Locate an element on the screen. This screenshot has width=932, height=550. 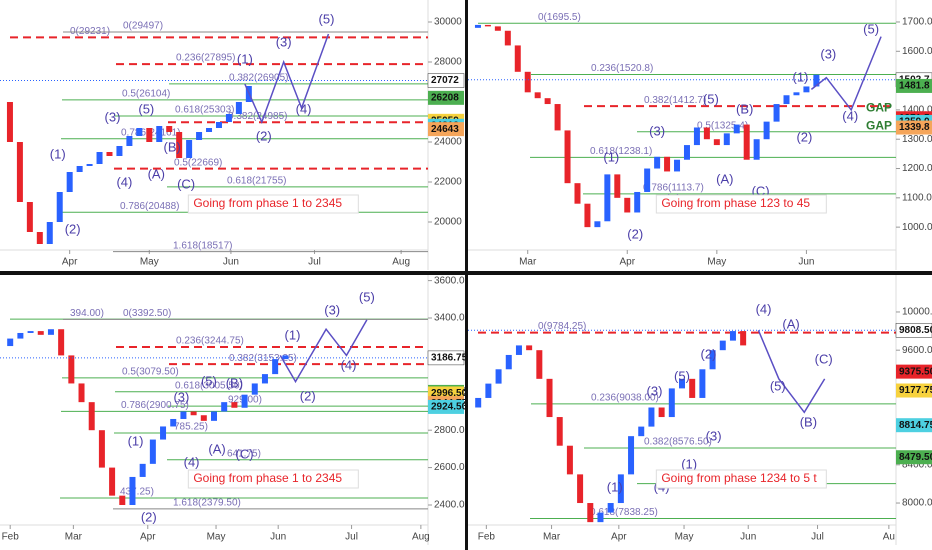
fib-label: 0.618(7838.25) is located at coordinates (624, 512).